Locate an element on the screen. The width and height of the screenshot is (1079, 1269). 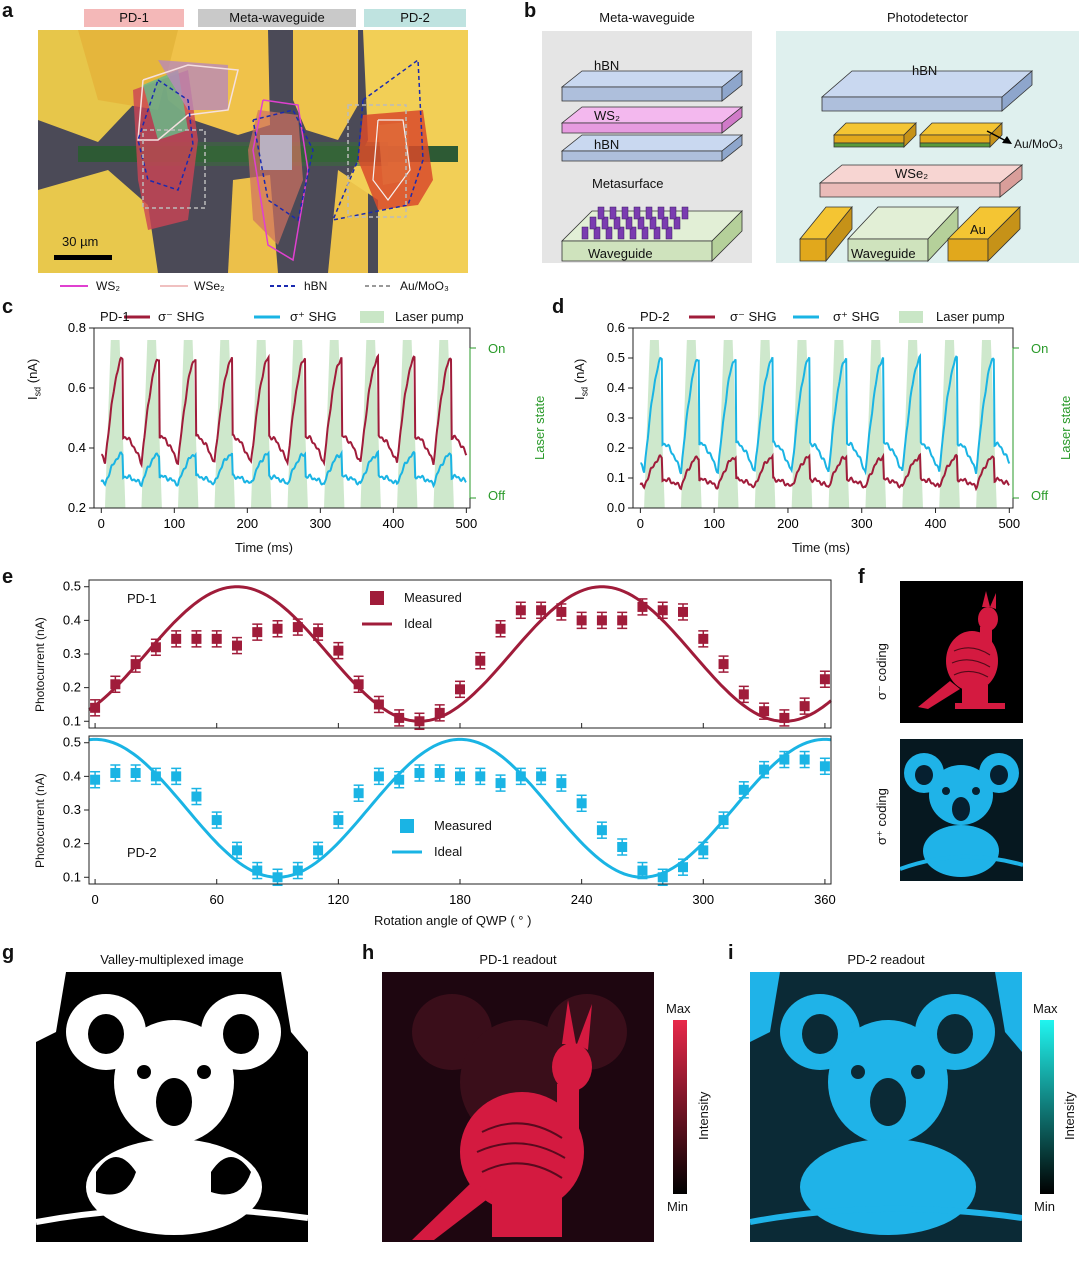
chart-d-ylabel: Isd (nA) is located at coordinates (581, 379).